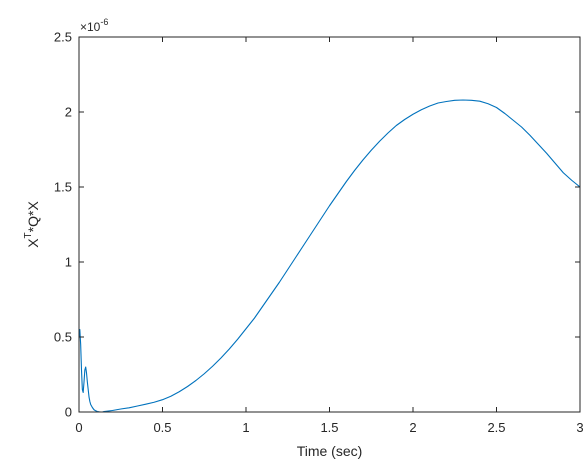 The image size is (585, 467). Describe the element at coordinates (63, 337) in the screenshot. I see `y-tick-label-1: 0.5` at that location.